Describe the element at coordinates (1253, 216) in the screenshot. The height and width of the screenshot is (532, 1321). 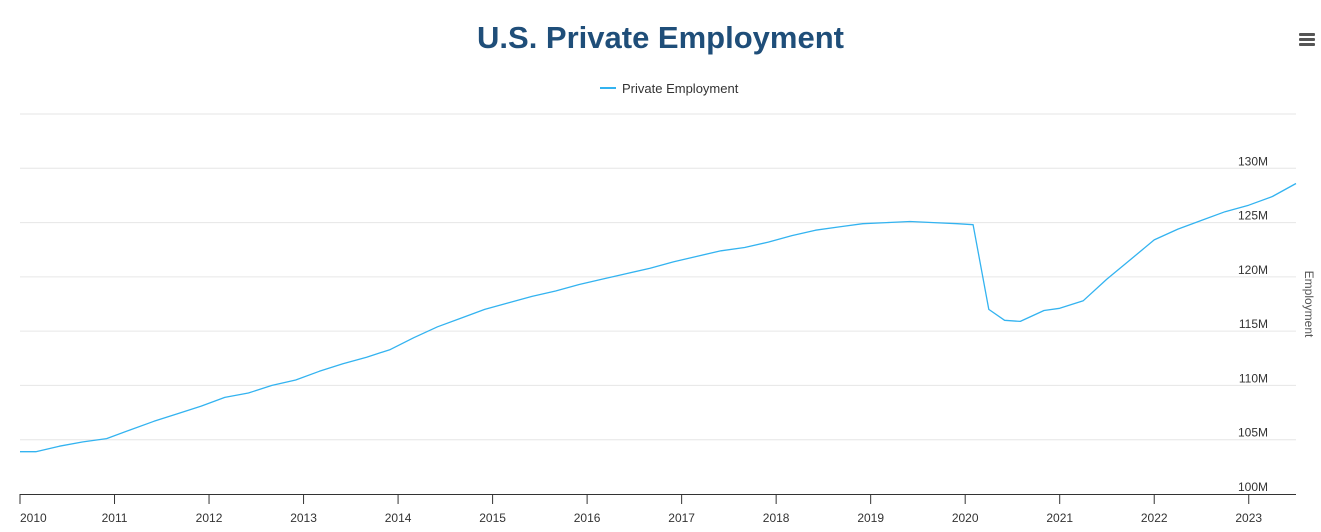
I see `y-tick-label: 125M` at that location.